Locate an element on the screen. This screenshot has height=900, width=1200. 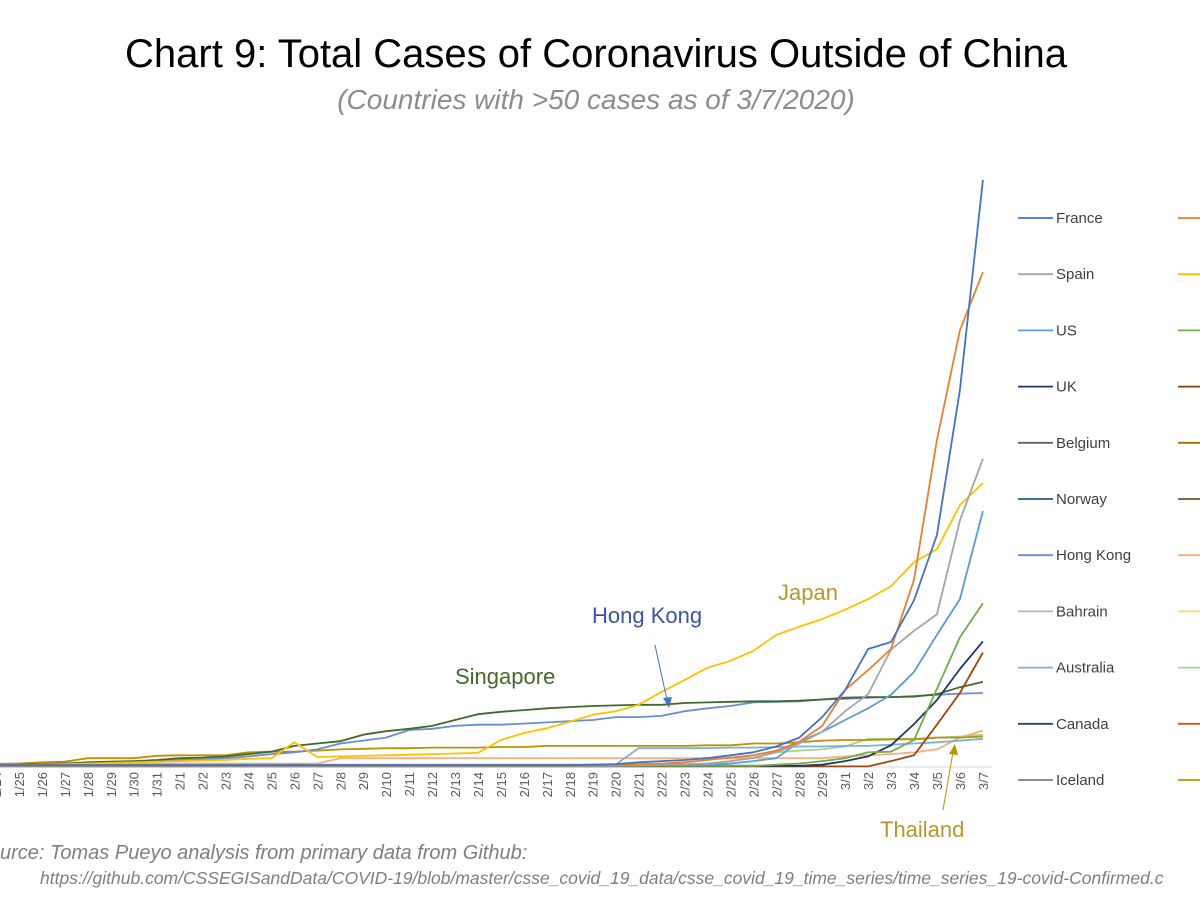
annotation-japan: Japan is located at coordinates (808, 592).